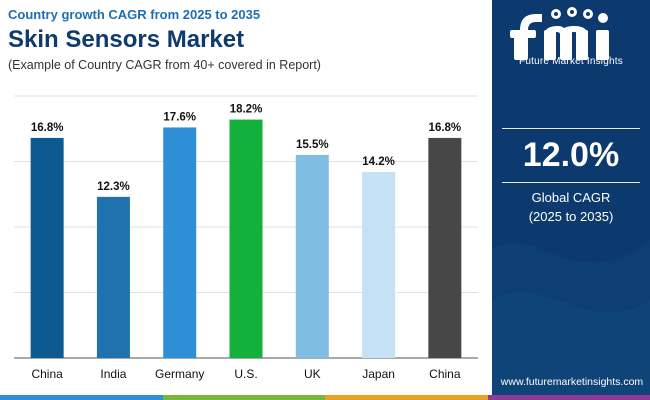 This screenshot has height=400, width=650. Describe the element at coordinates (126, 39) in the screenshot. I see `chart-title: Skin Sensors Market` at that location.